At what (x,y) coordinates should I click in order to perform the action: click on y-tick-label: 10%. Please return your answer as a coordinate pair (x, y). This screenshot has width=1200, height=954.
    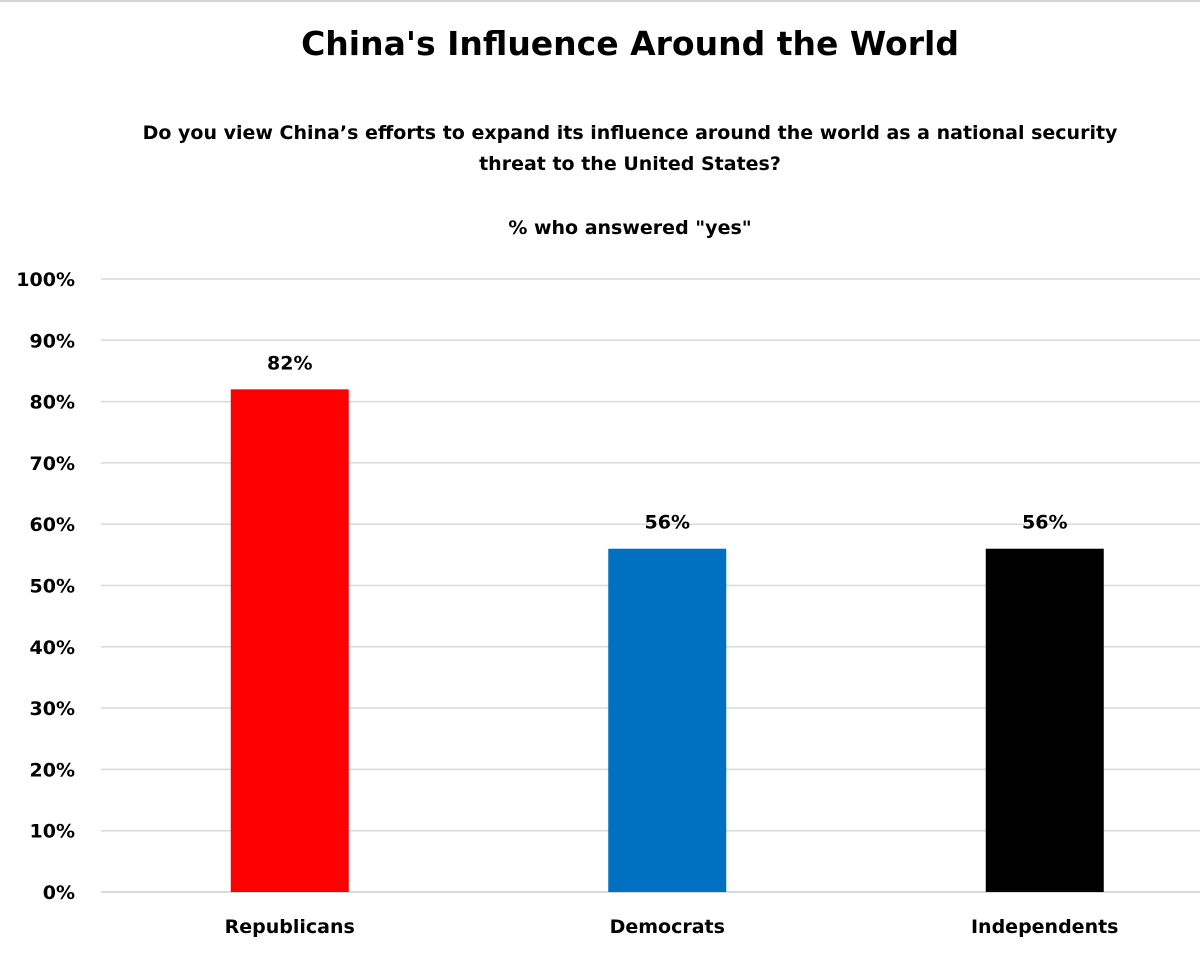
    Looking at the image, I should click on (52, 832).